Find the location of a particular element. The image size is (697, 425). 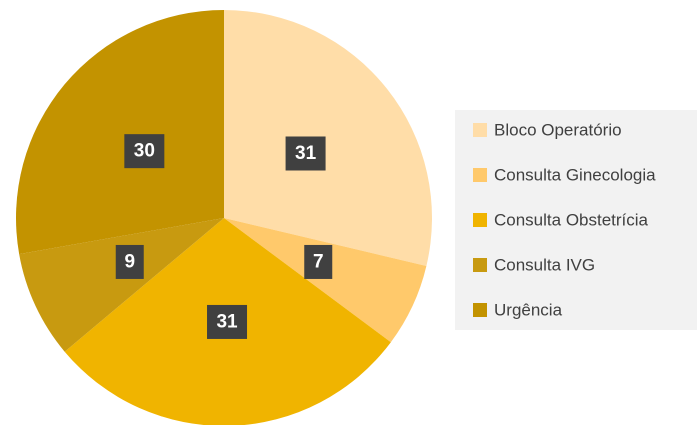

data-label: 9 is located at coordinates (129, 261).